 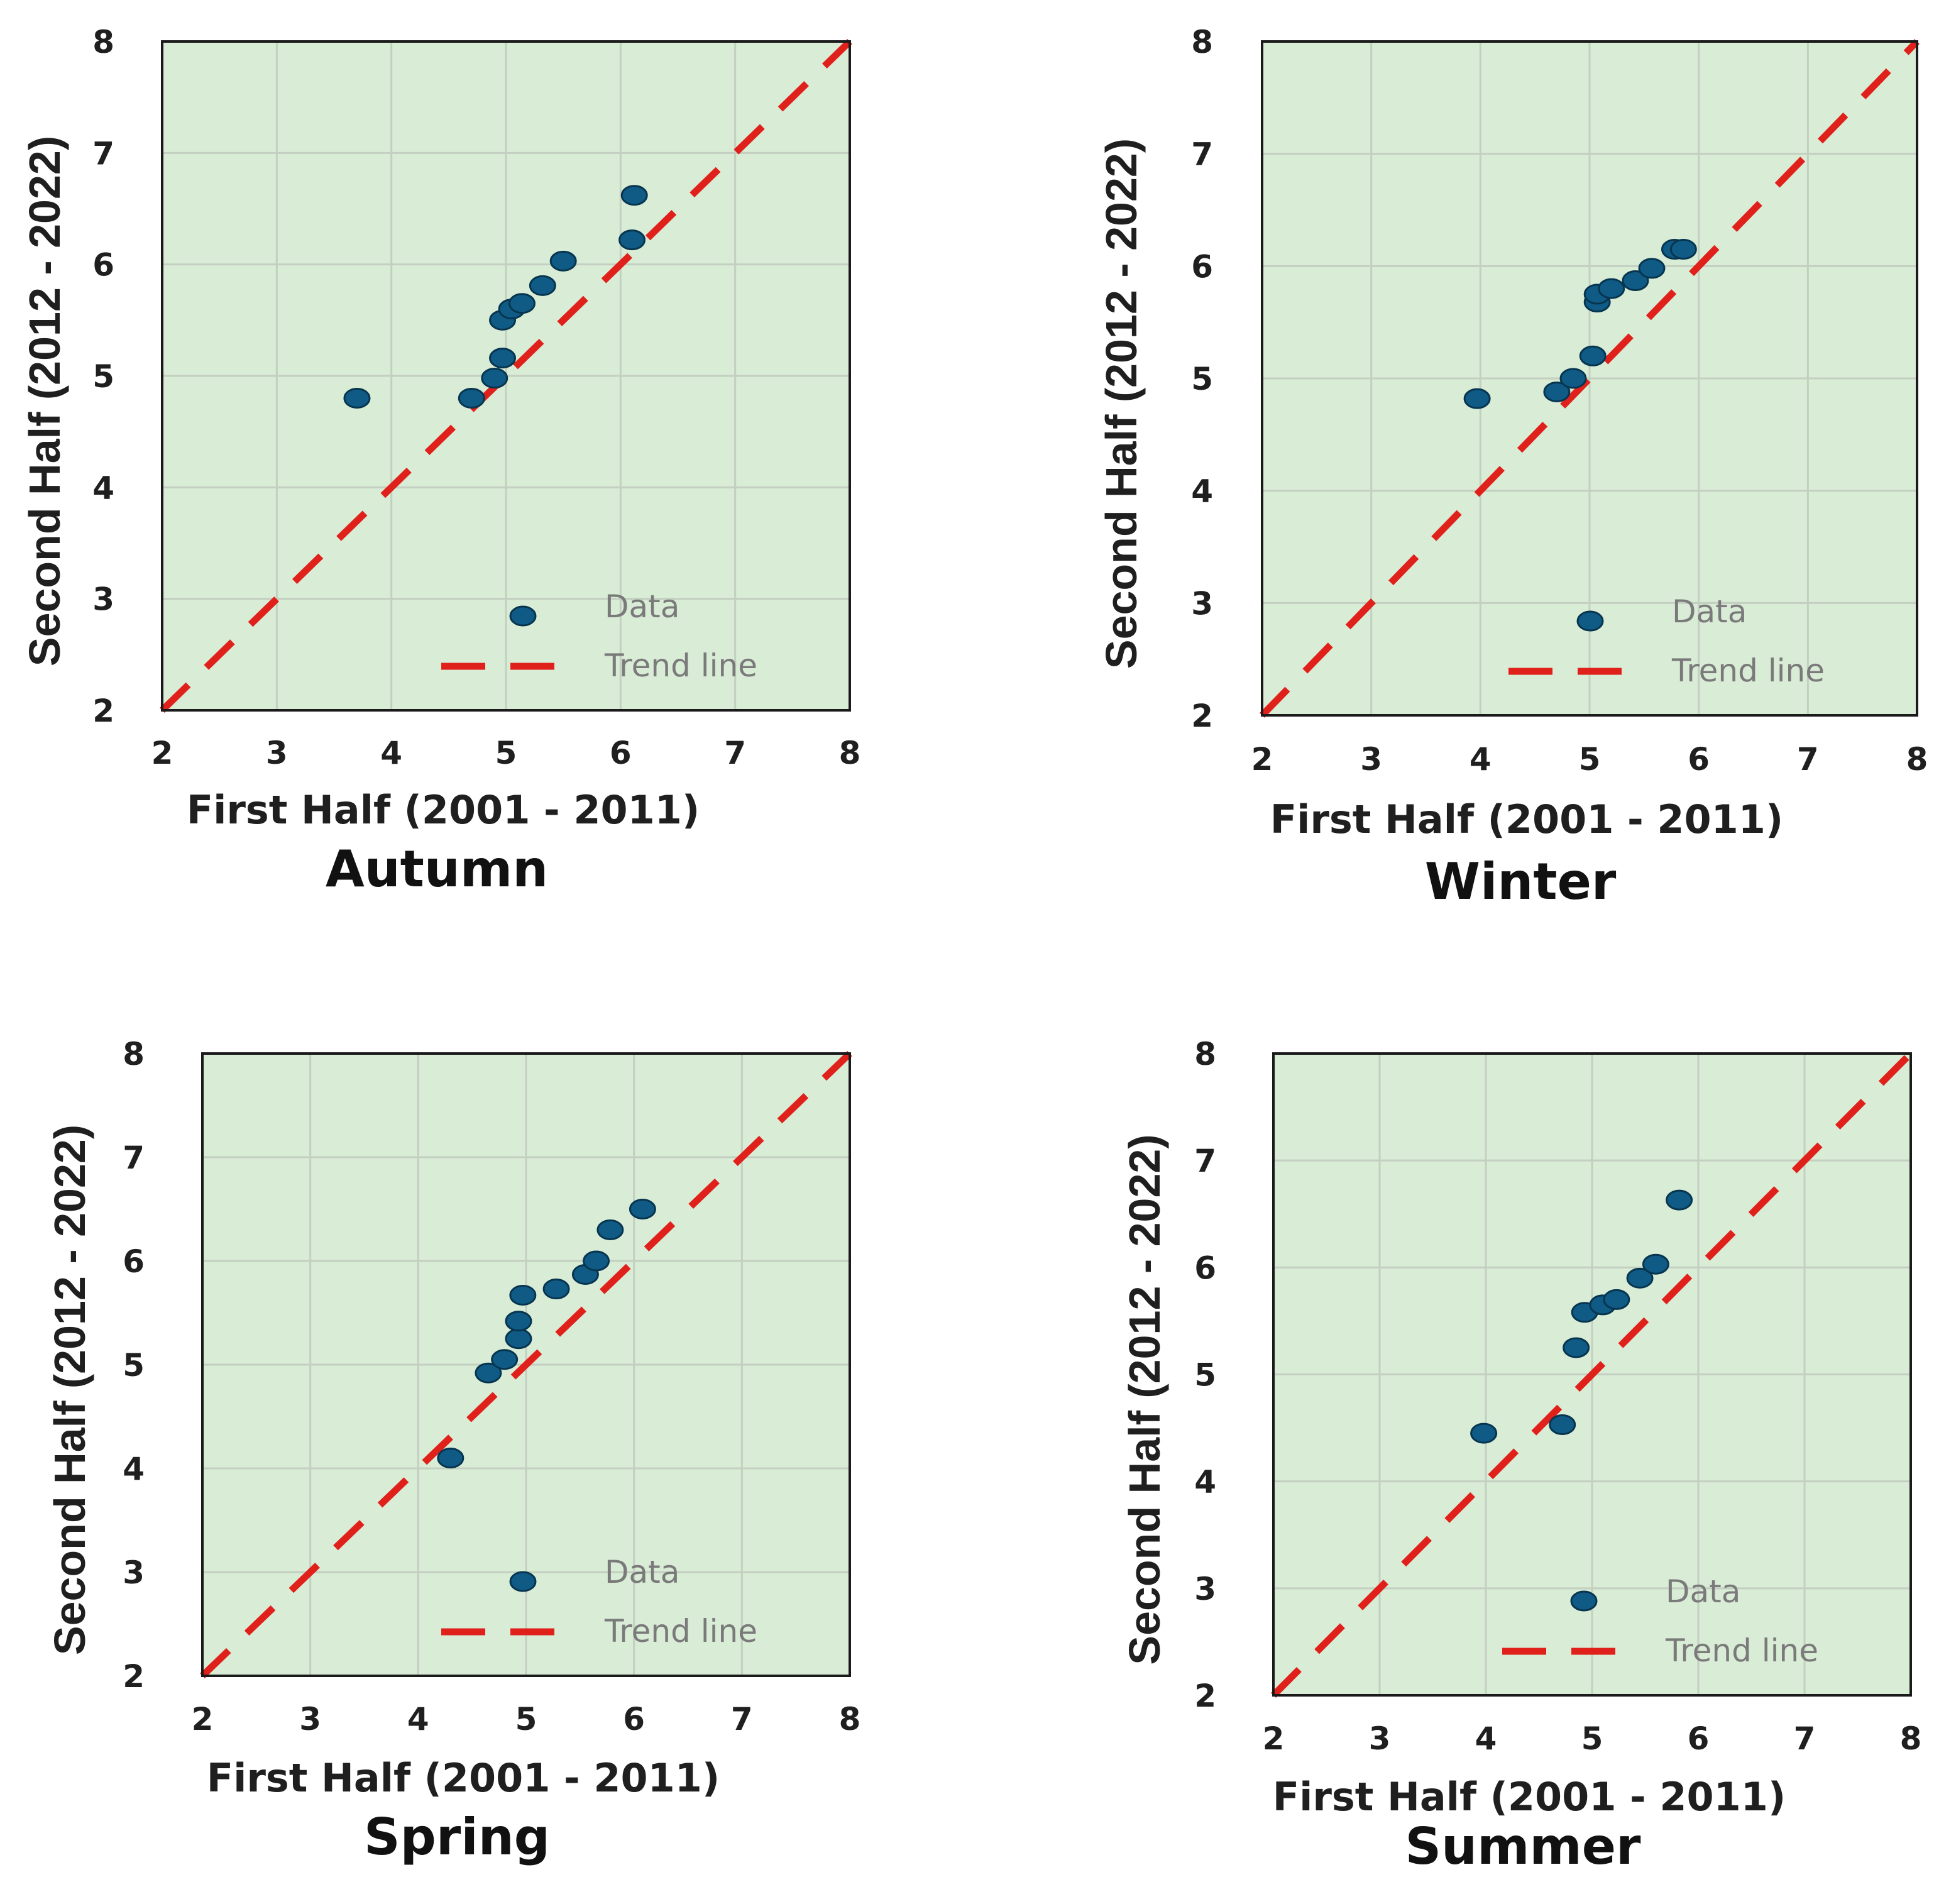 I want to click on chart-title: Winter, so click(x=1521, y=881).